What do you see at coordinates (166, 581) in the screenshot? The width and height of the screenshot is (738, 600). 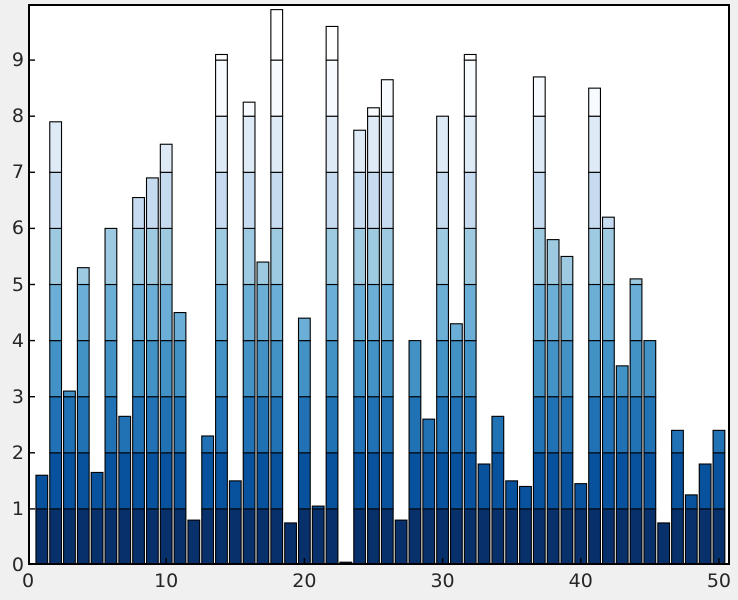 I see `x-tick-label: 10` at bounding box center [166, 581].